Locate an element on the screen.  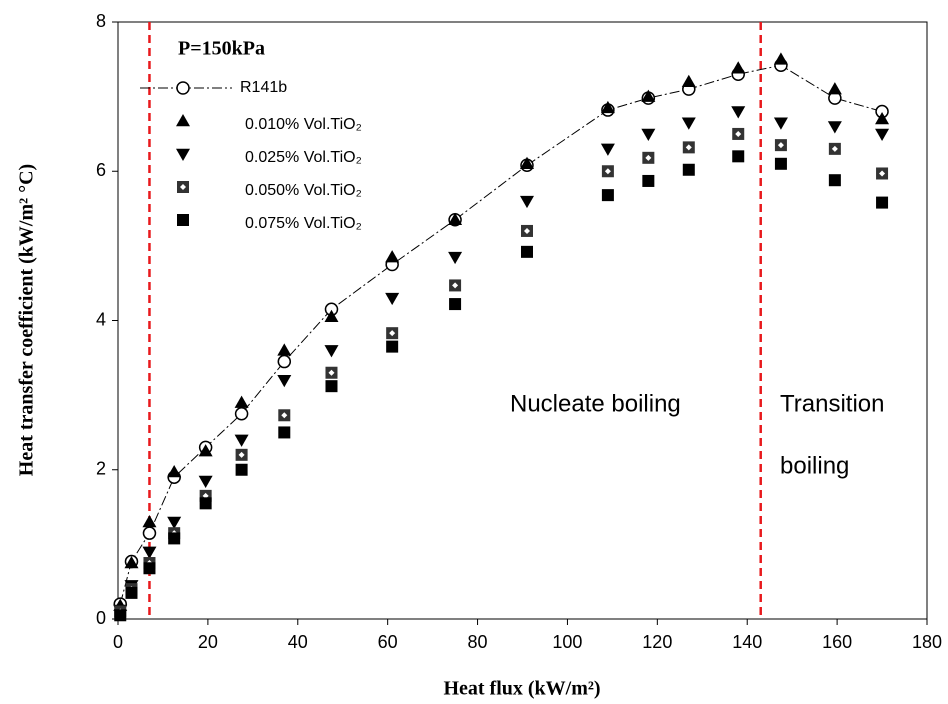
legend-title: P=150kPa is located at coordinates (221, 49).